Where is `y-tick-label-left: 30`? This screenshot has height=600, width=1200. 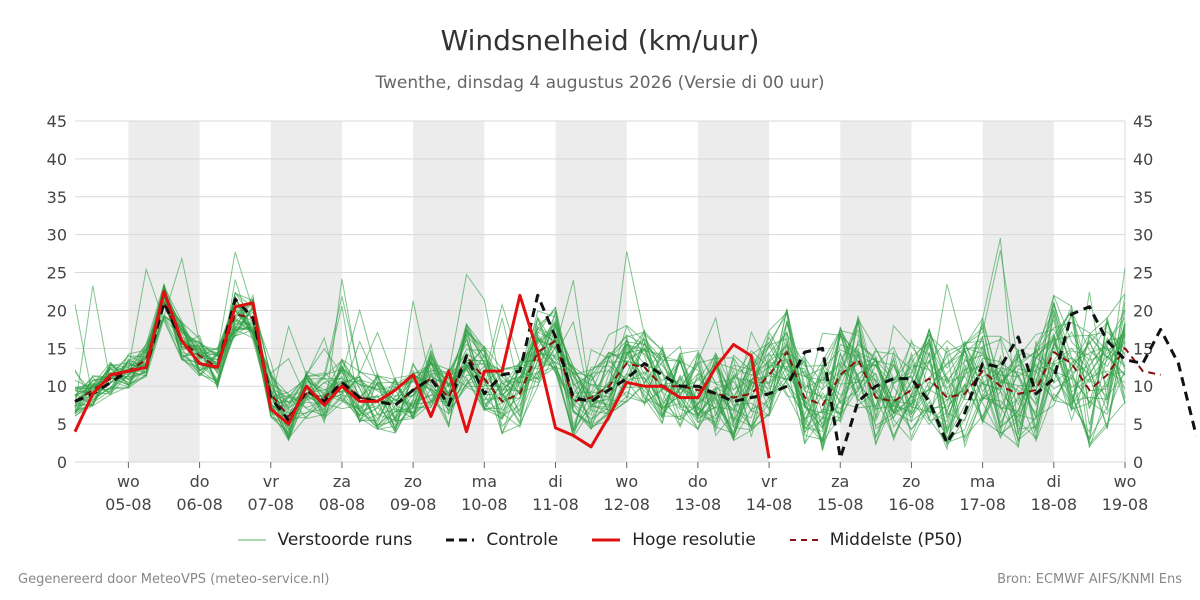 y-tick-label-left: 30 is located at coordinates (57, 235).